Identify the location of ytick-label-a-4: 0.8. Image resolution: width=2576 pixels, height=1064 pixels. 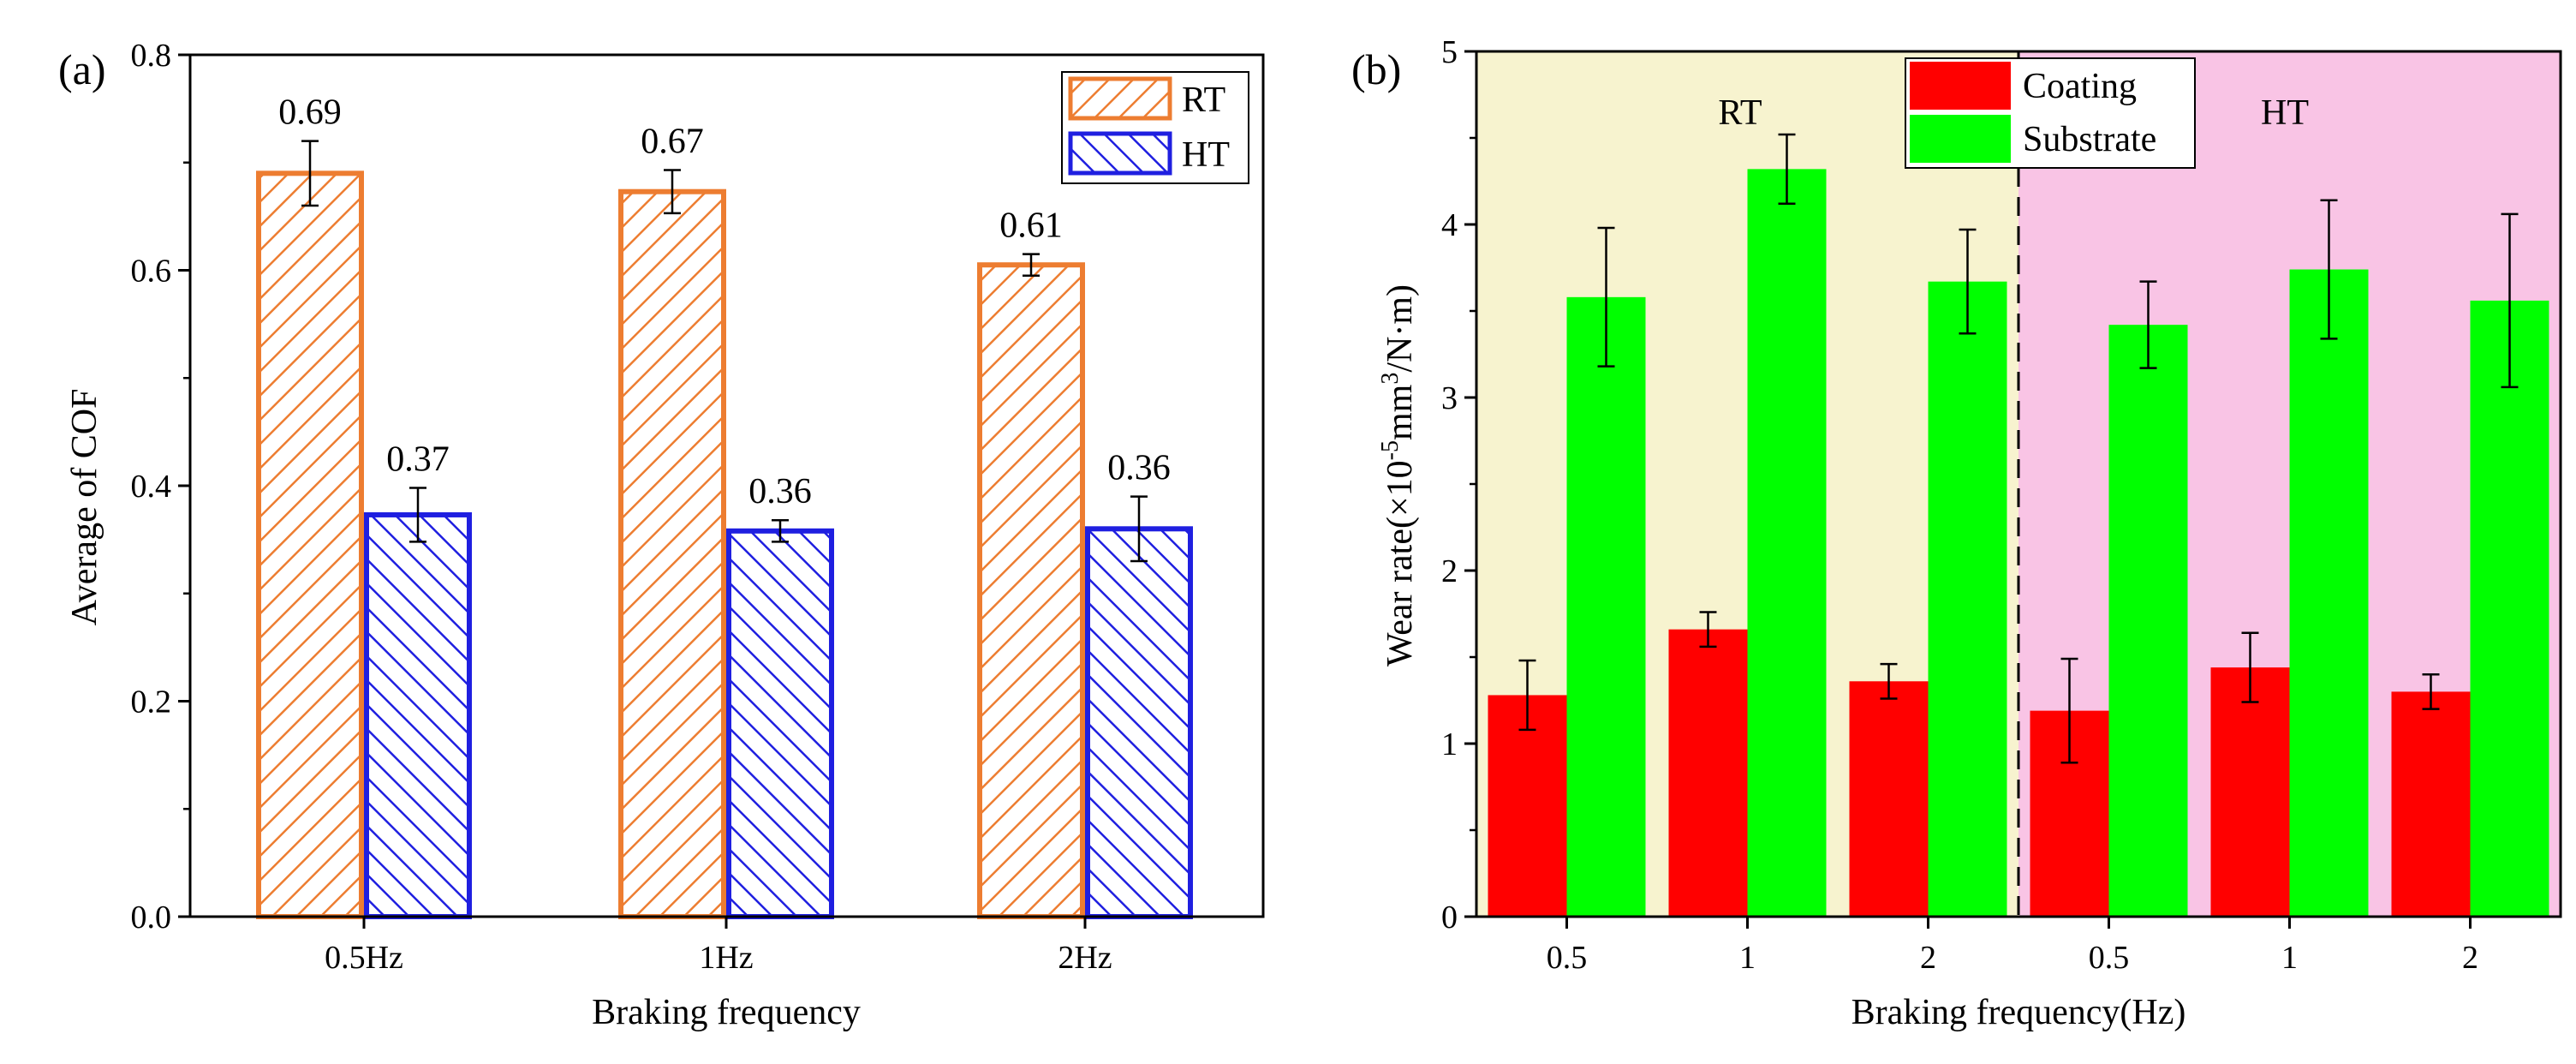
(151, 56).